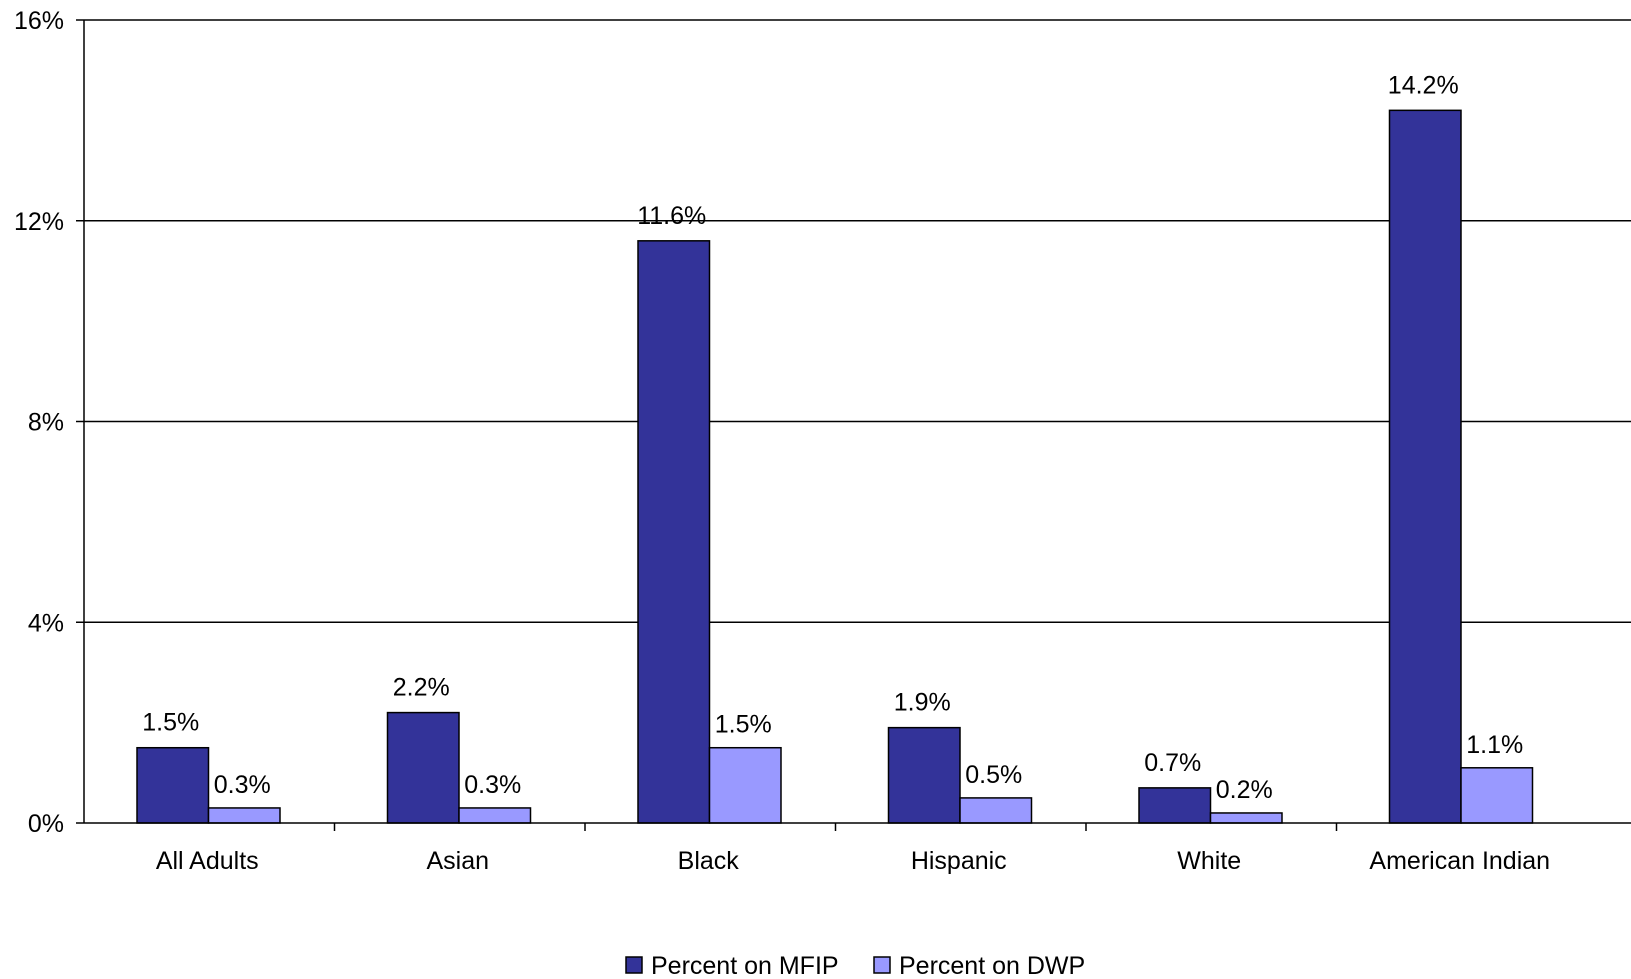 Image resolution: width=1631 pixels, height=979 pixels. What do you see at coordinates (1494, 745) in the screenshot?
I see `data-label: 1.1%` at bounding box center [1494, 745].